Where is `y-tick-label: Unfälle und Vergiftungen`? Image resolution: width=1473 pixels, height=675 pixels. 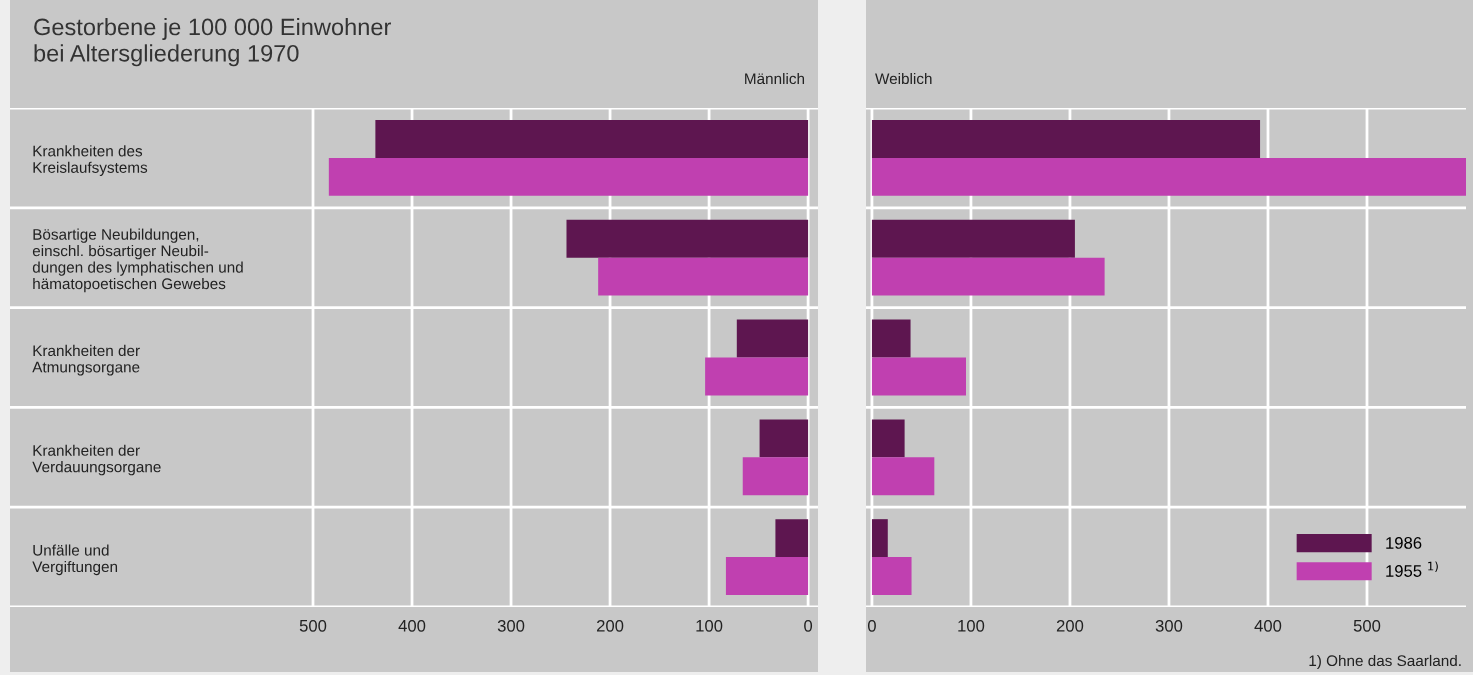
y-tick-label: Unfälle und Vergiftungen is located at coordinates (75, 560).